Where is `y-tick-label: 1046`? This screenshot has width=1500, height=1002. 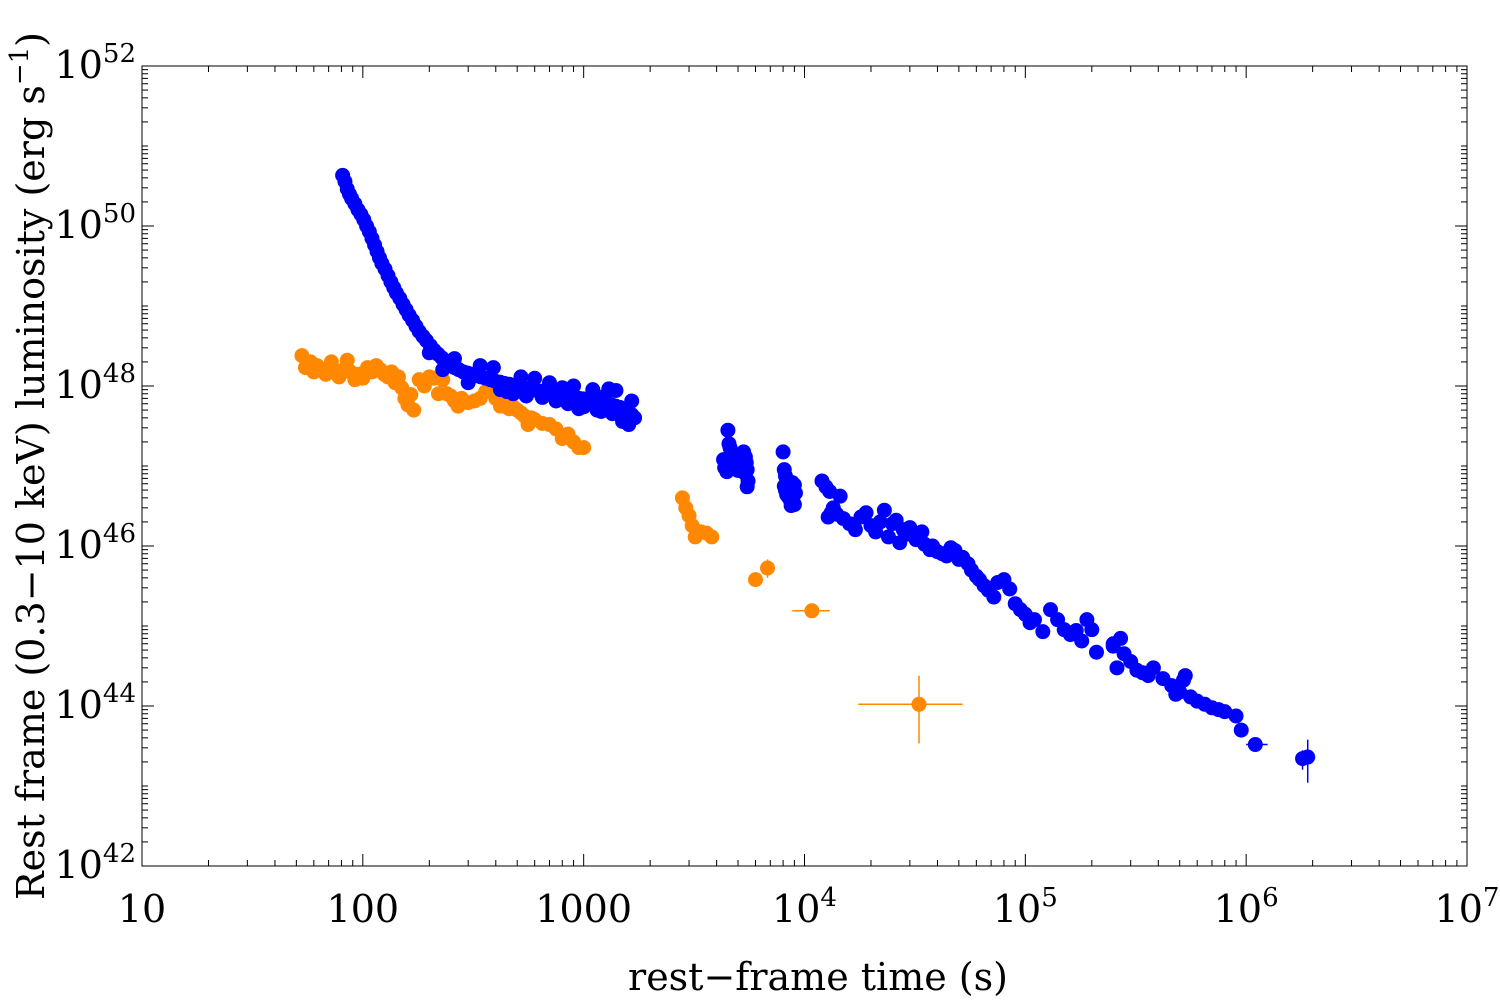
y-tick-label: 1046 is located at coordinates (95, 543).